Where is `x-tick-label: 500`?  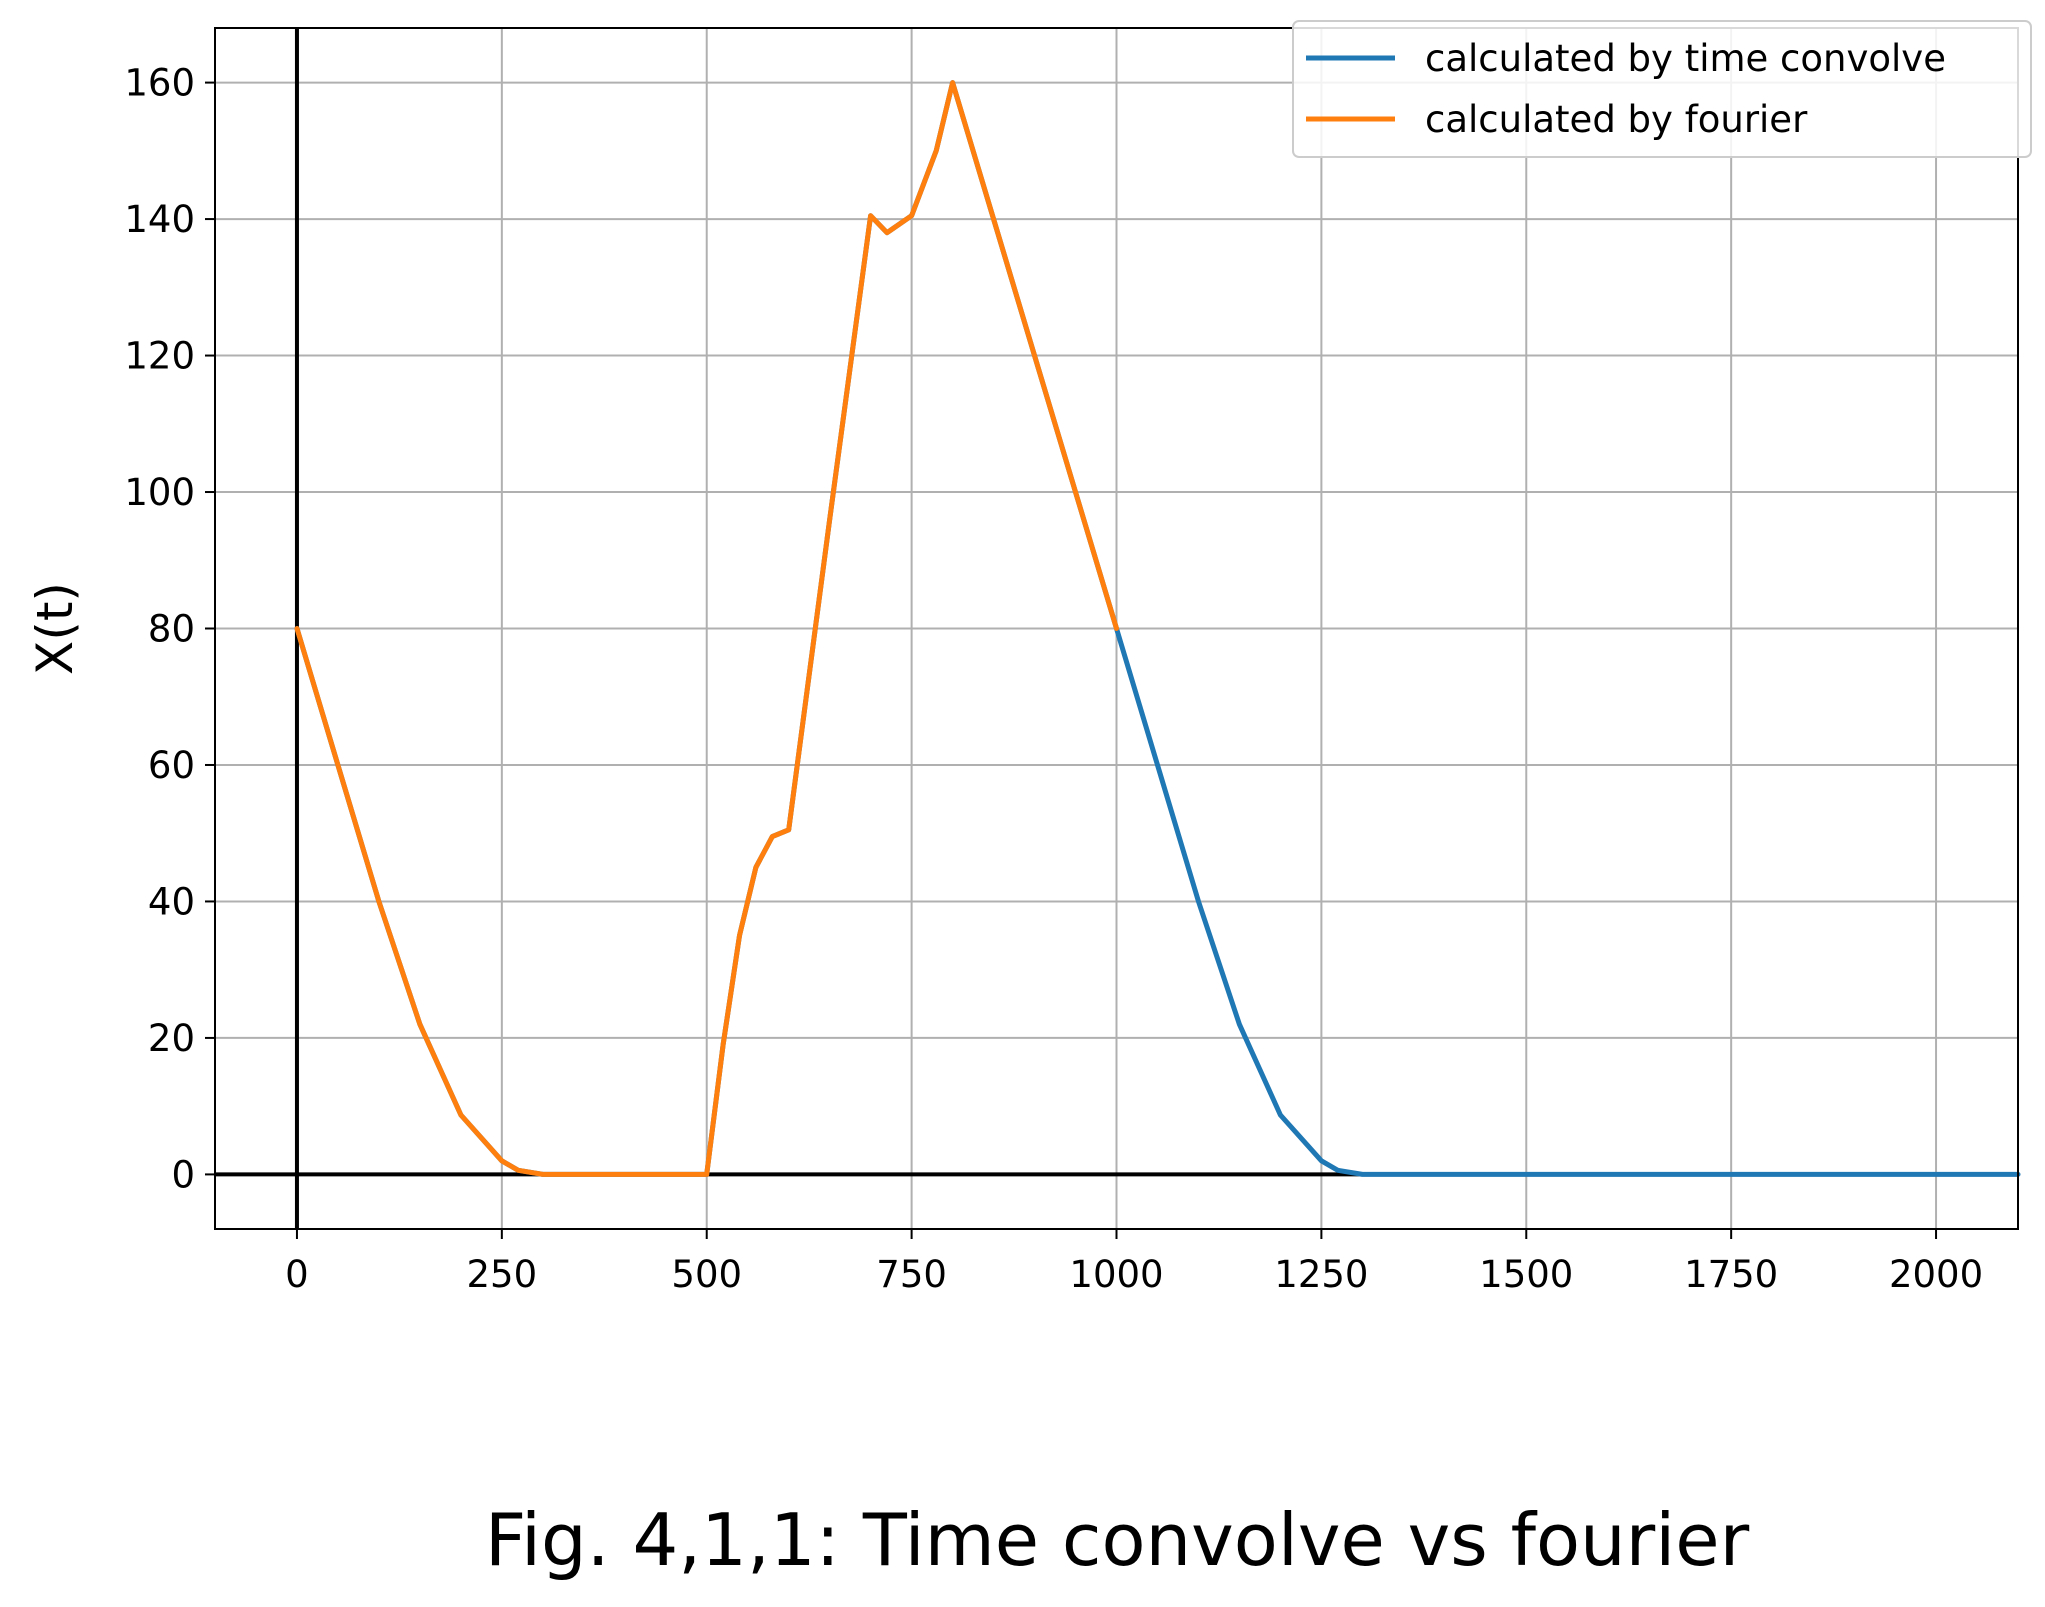 x-tick-label: 500 is located at coordinates (706, 1274).